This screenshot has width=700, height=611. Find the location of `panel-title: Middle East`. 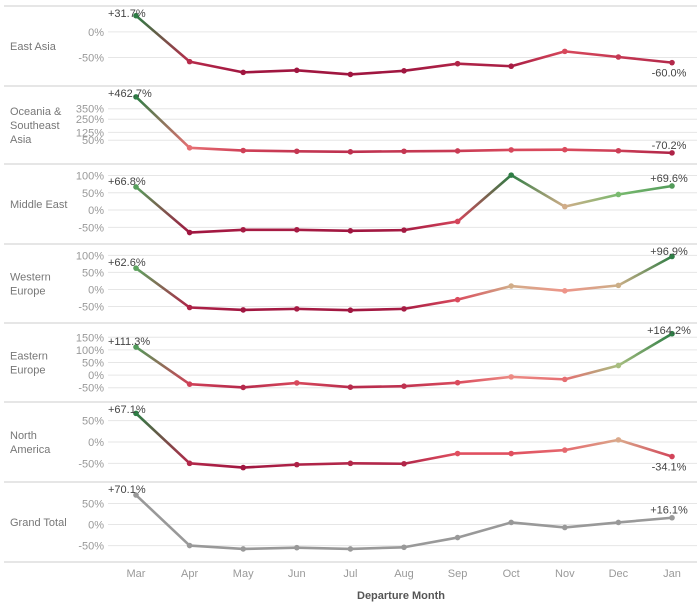

panel-title: Middle East is located at coordinates (38, 205).